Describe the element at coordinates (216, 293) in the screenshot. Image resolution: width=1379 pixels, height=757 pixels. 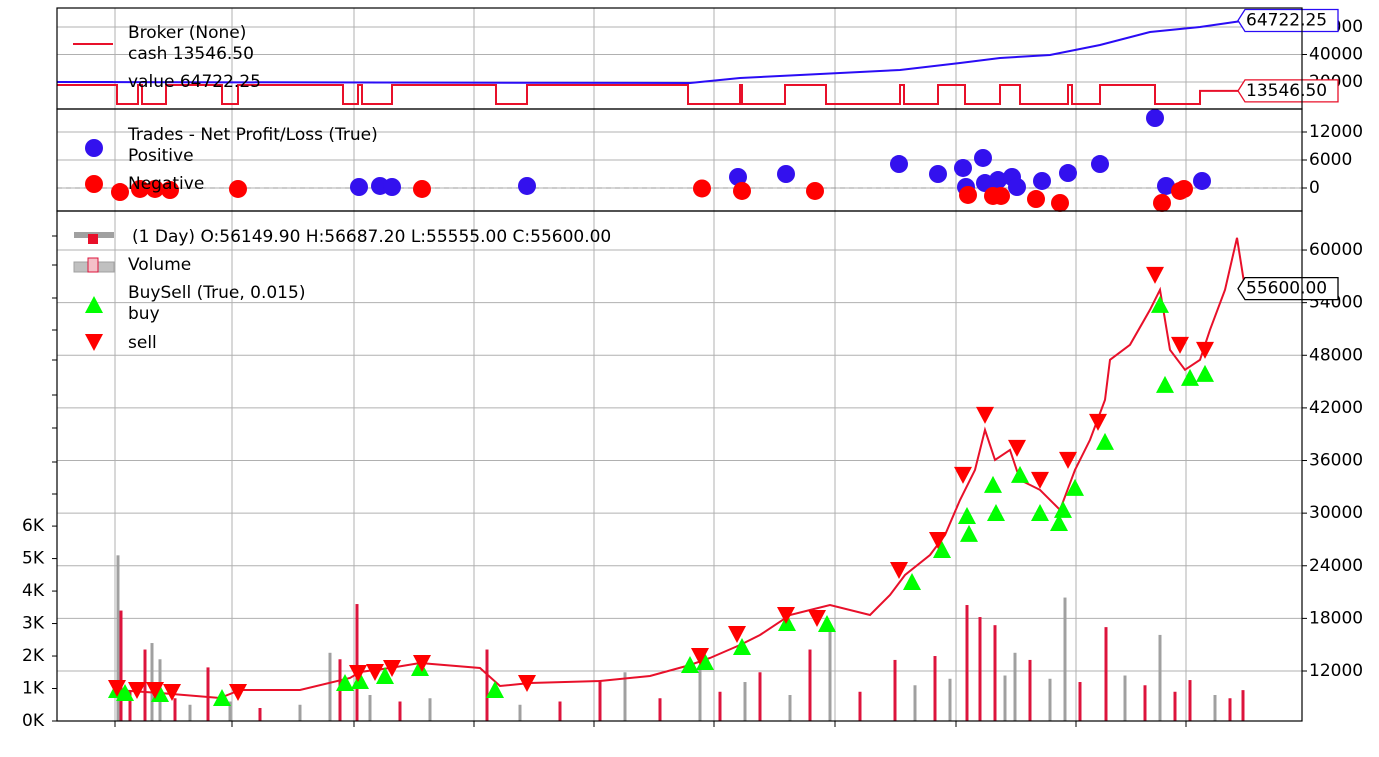
I see `legend-title: BuySell (True, 0.015)` at that location.